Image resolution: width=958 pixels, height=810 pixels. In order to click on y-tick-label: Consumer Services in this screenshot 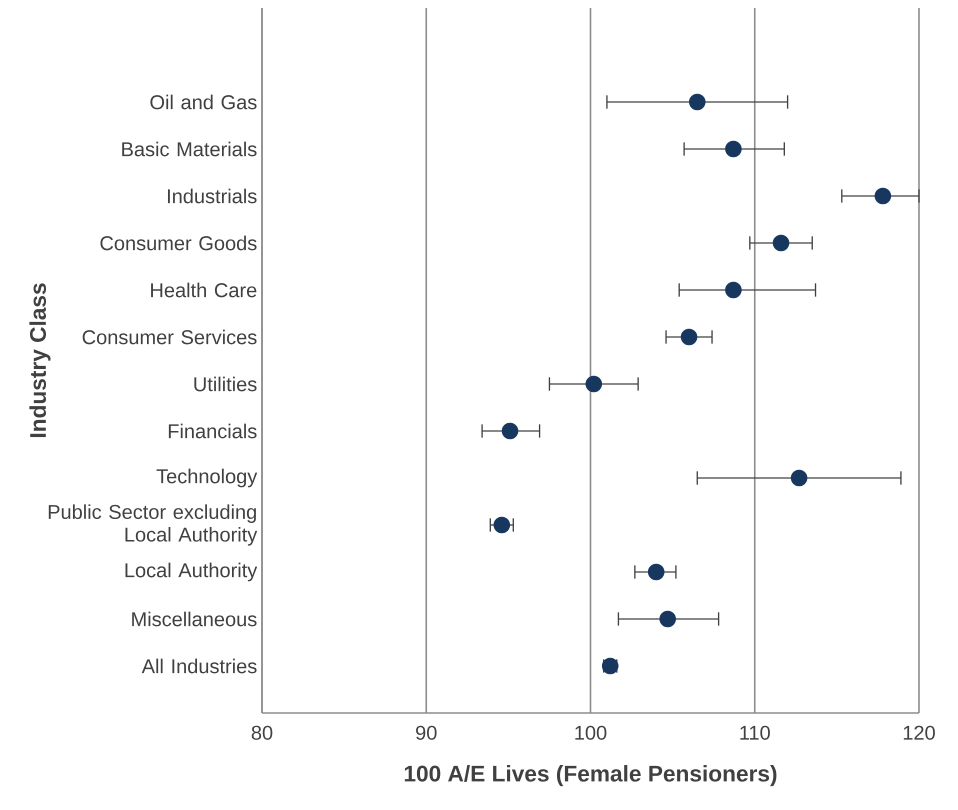, I will do `click(169, 337)`.